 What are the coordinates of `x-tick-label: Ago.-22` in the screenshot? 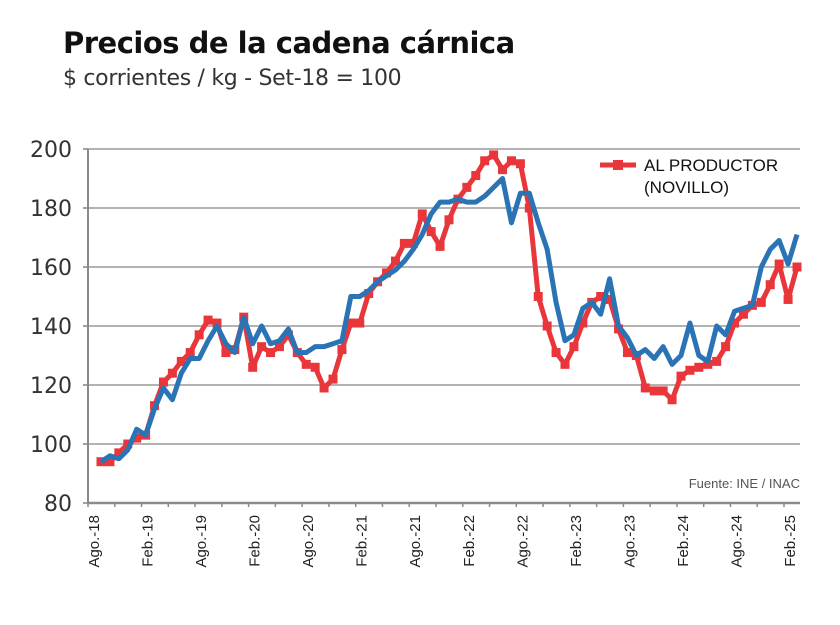 It's located at (522, 541).